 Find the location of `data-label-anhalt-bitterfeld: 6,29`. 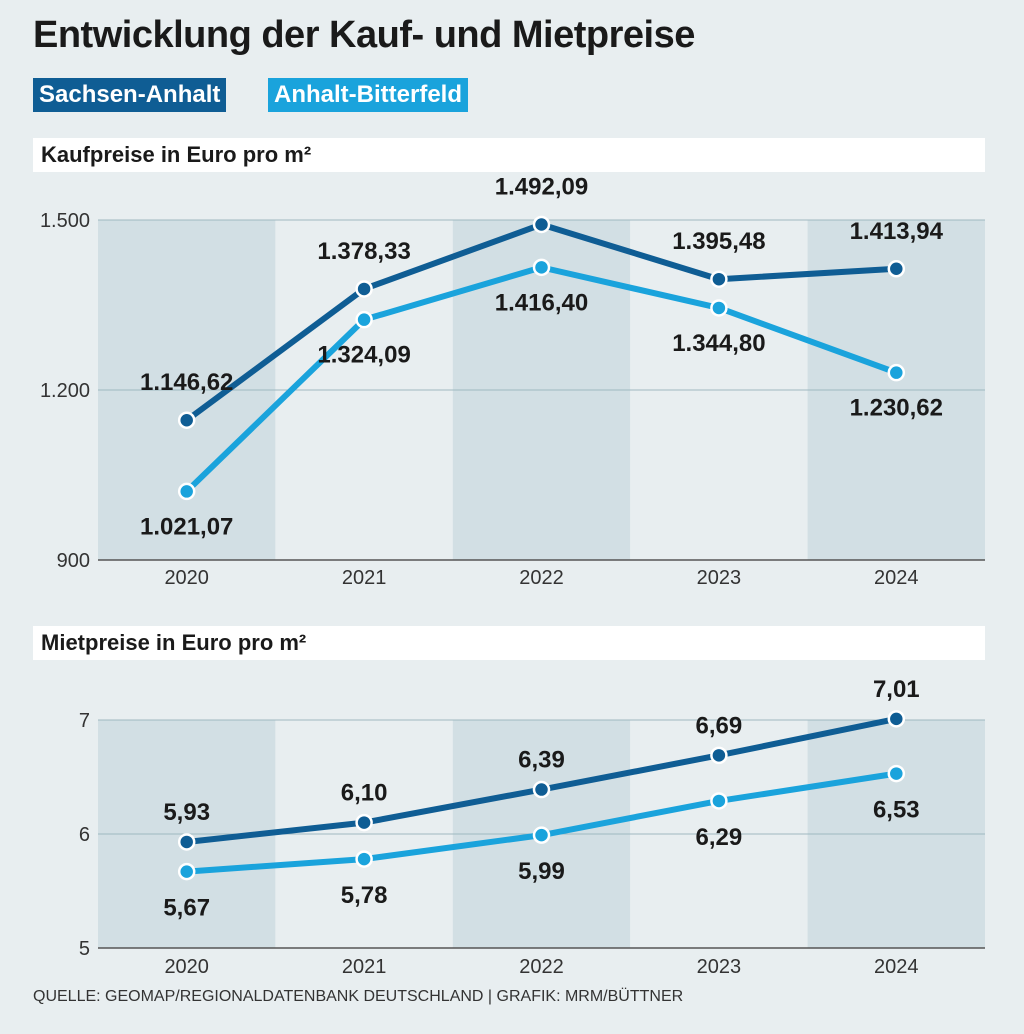

data-label-anhalt-bitterfeld: 6,29 is located at coordinates (719, 837).